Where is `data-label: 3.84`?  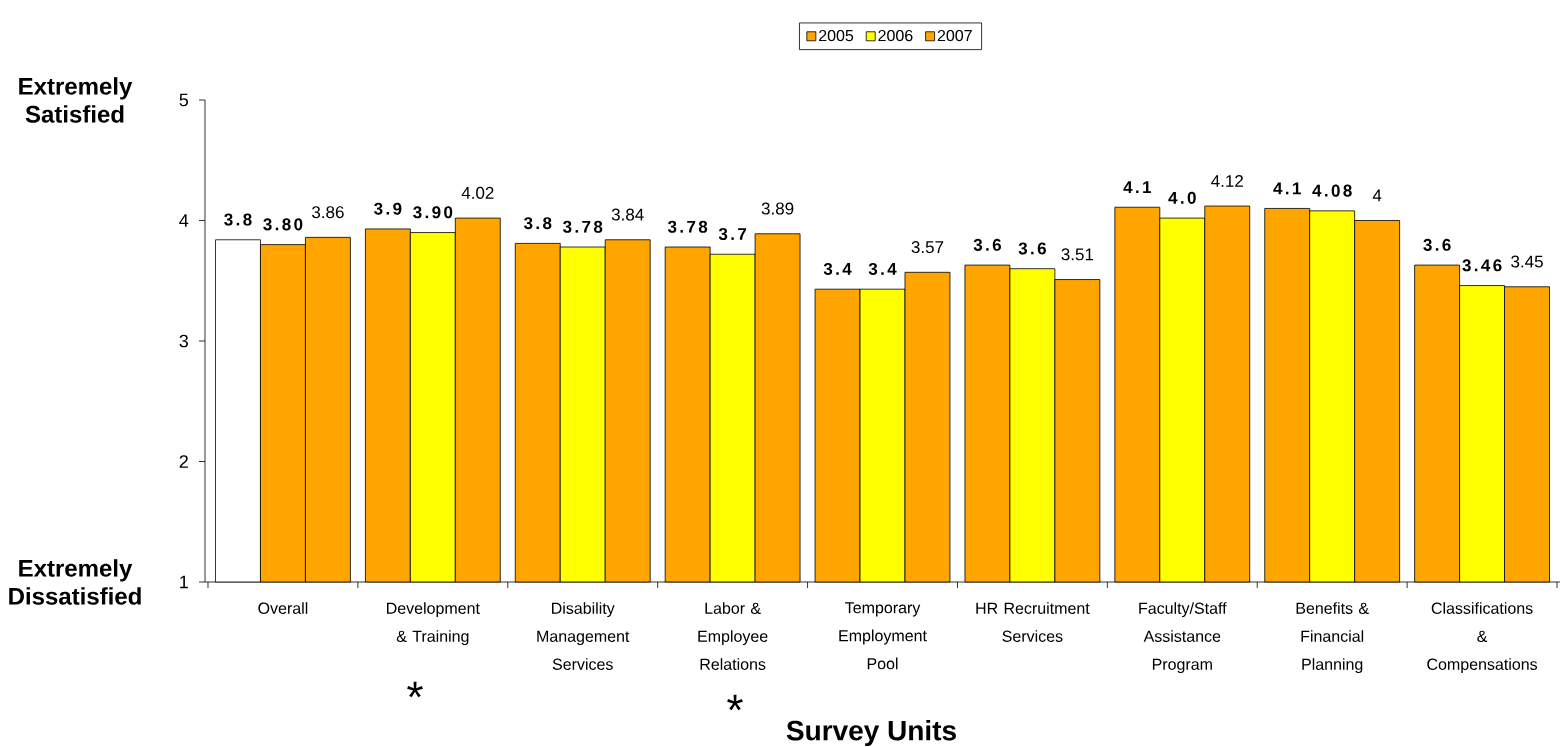
data-label: 3.84 is located at coordinates (627, 214).